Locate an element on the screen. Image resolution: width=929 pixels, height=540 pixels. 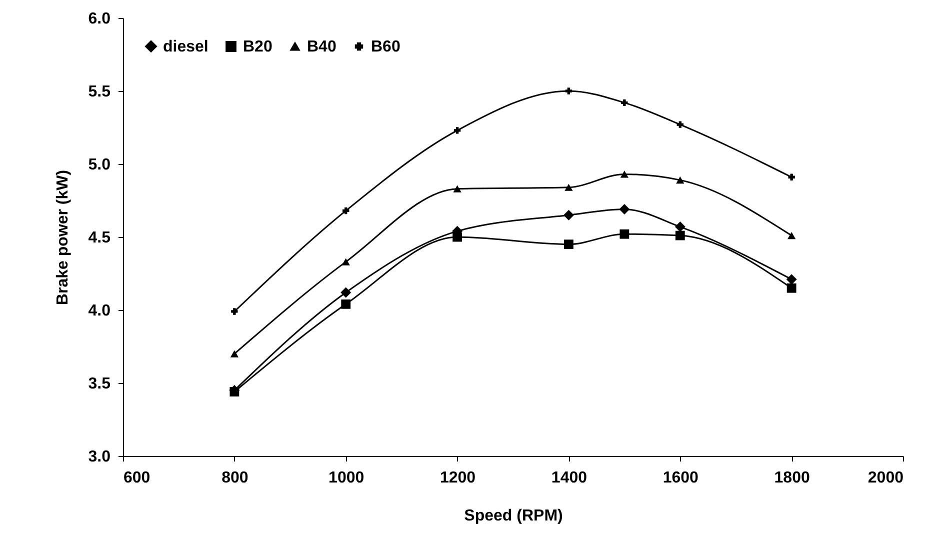
y-tick-label: 4.5 is located at coordinates (99, 238).